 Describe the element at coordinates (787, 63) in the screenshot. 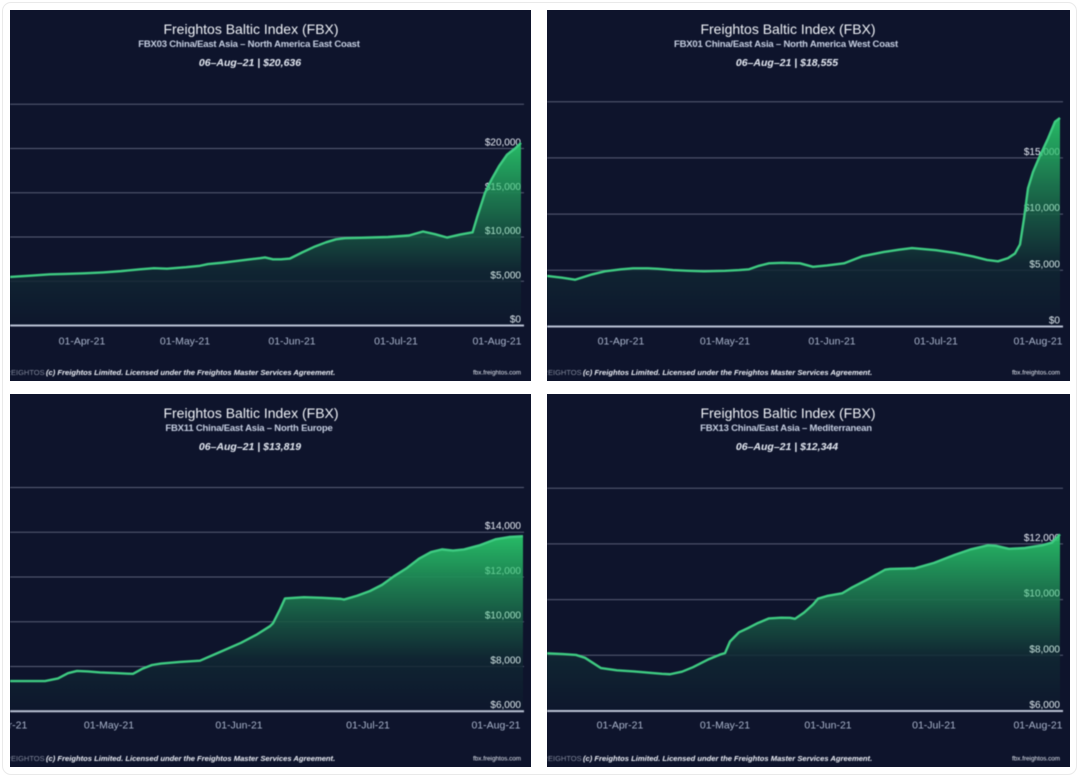

I see `svg-text: 06–Aug–21 | $18,555` at that location.